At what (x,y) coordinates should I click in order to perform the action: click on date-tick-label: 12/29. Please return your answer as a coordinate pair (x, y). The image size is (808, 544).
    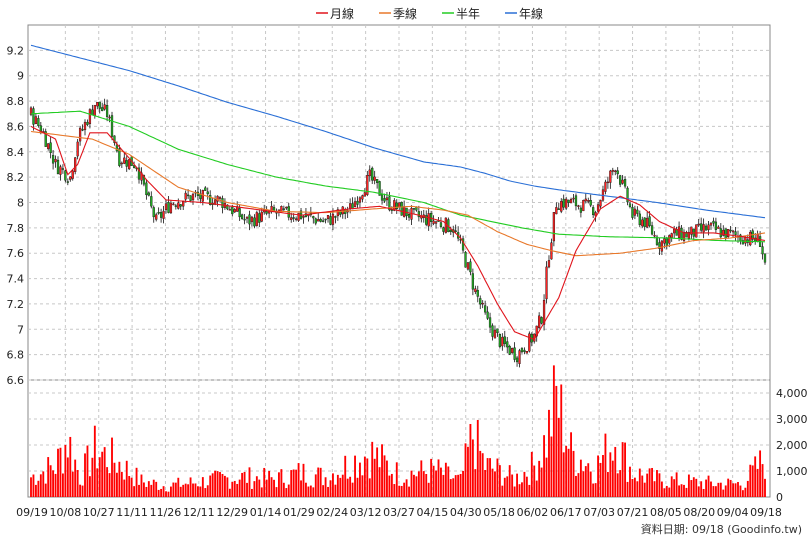
    Looking at the image, I should click on (232, 512).